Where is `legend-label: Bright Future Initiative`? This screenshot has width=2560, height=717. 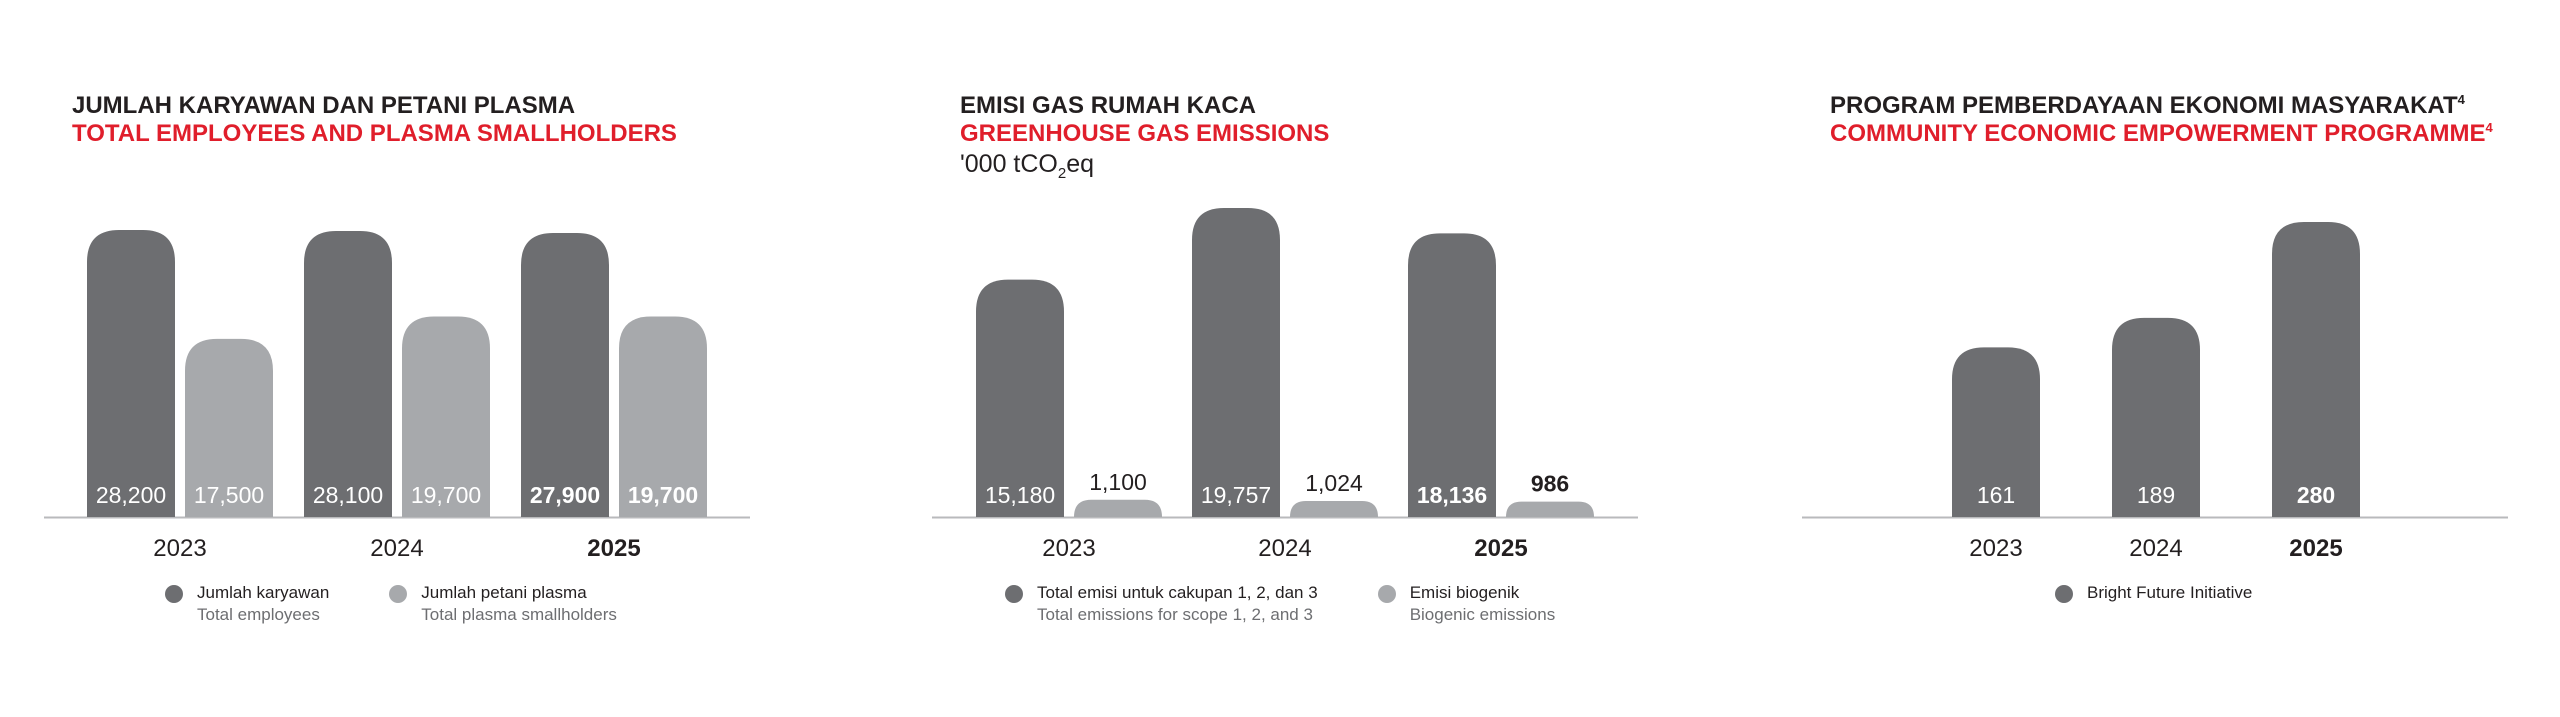
legend-label: Bright Future Initiative is located at coordinates (2170, 592).